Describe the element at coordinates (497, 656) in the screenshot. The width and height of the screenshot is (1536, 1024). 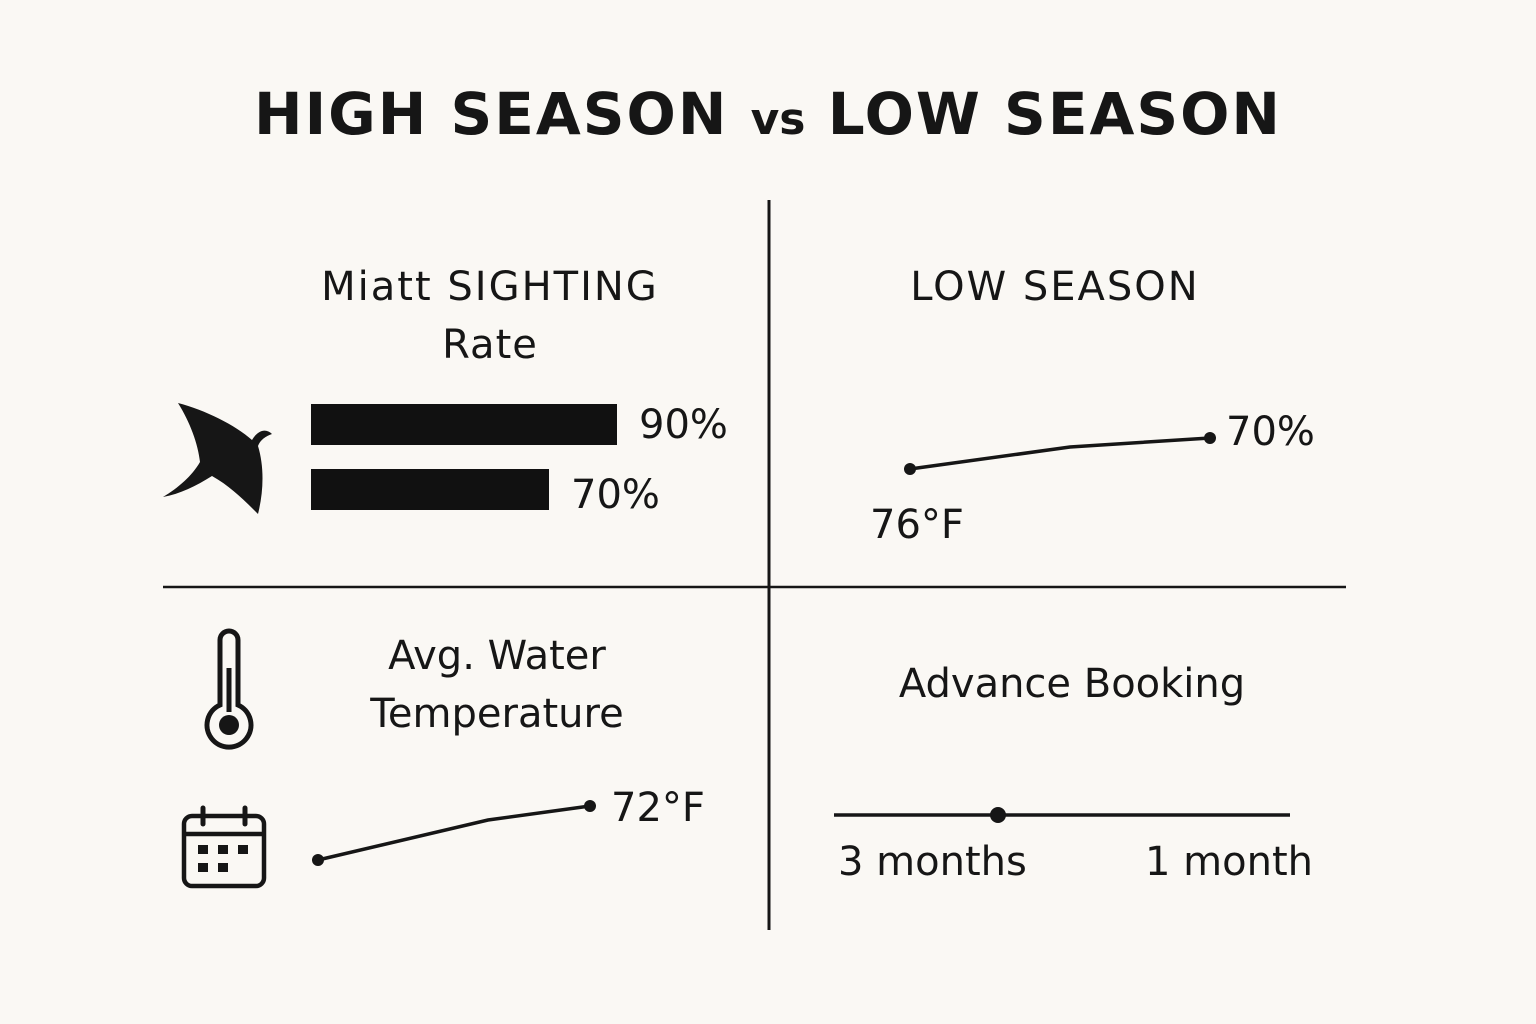
I see `water-temp-heading-line1: Avg. Water` at that location.